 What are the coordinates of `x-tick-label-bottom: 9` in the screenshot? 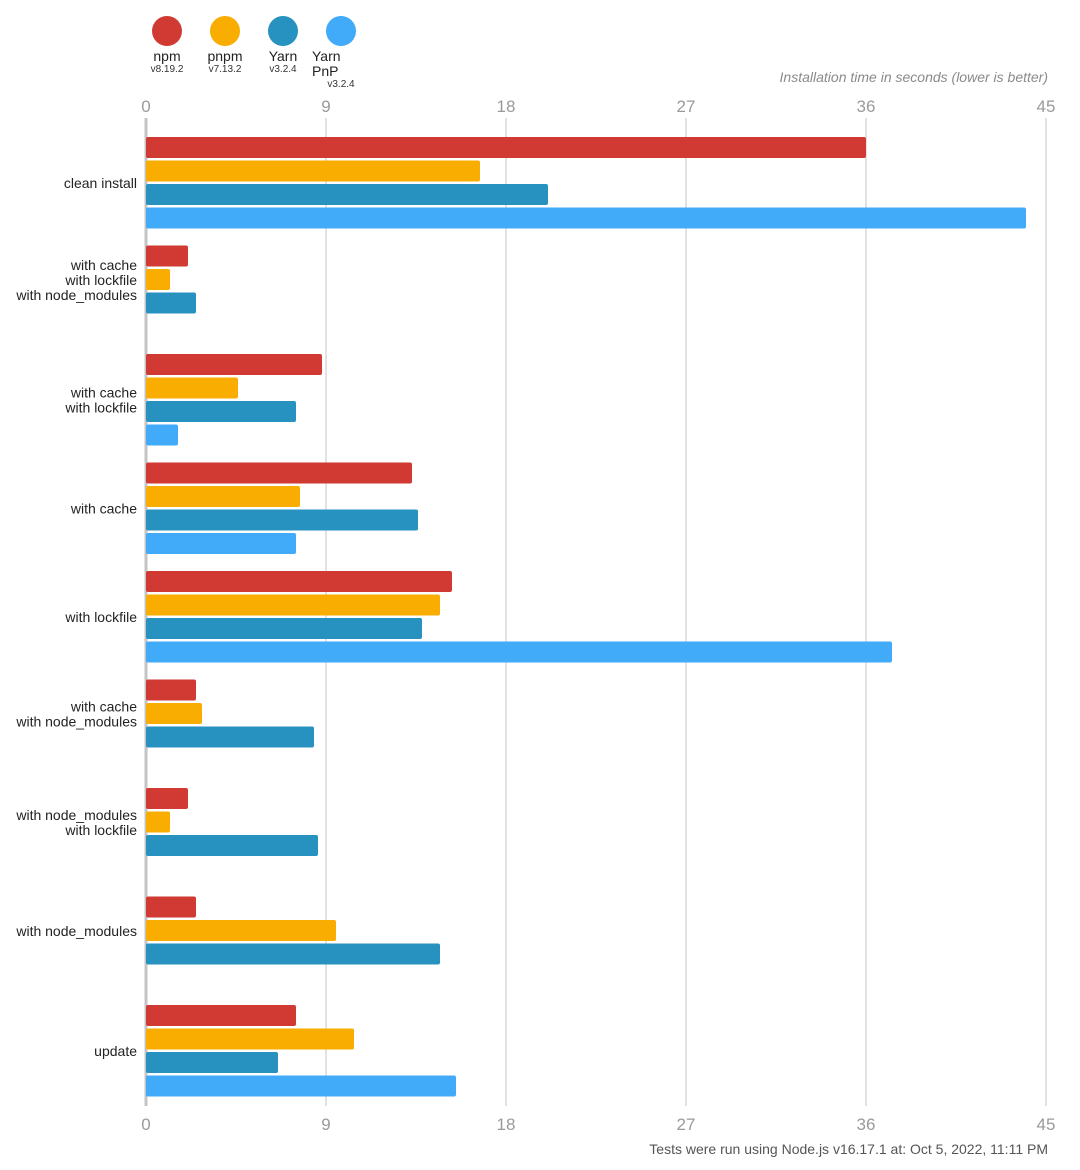 It's located at (325, 1124).